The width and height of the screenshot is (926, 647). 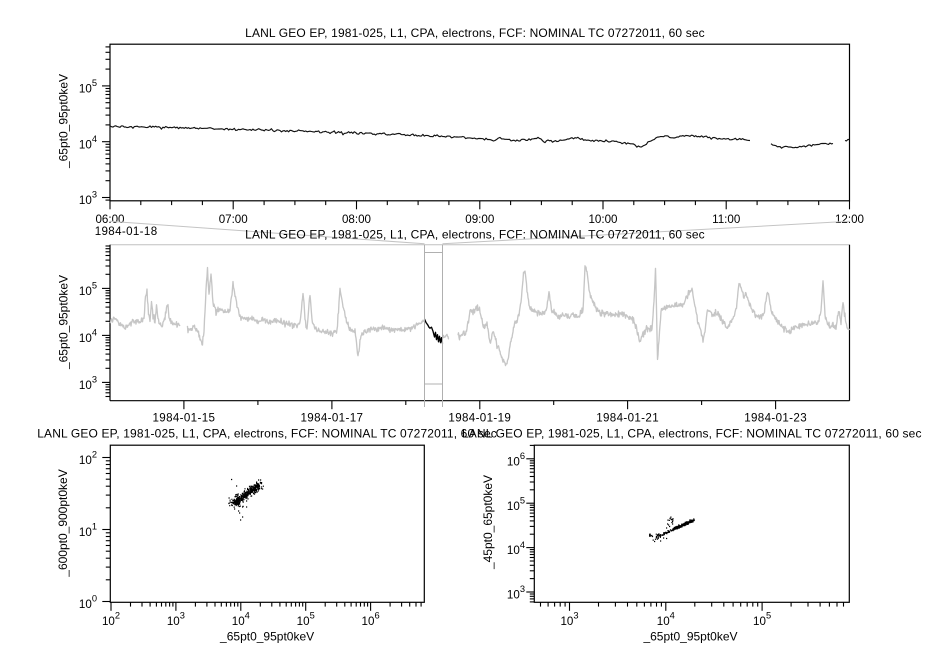 I want to click on svg-text: _600pt0_900pt0keV, so click(x=63, y=523).